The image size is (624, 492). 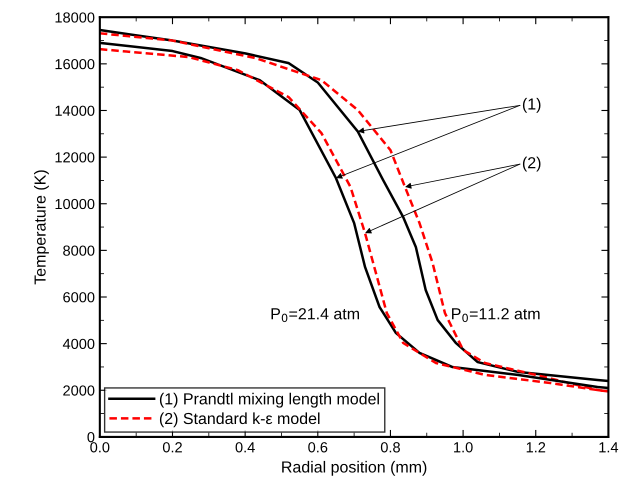 What do you see at coordinates (100, 447) in the screenshot?
I see `x-tick-label: 0.0` at bounding box center [100, 447].